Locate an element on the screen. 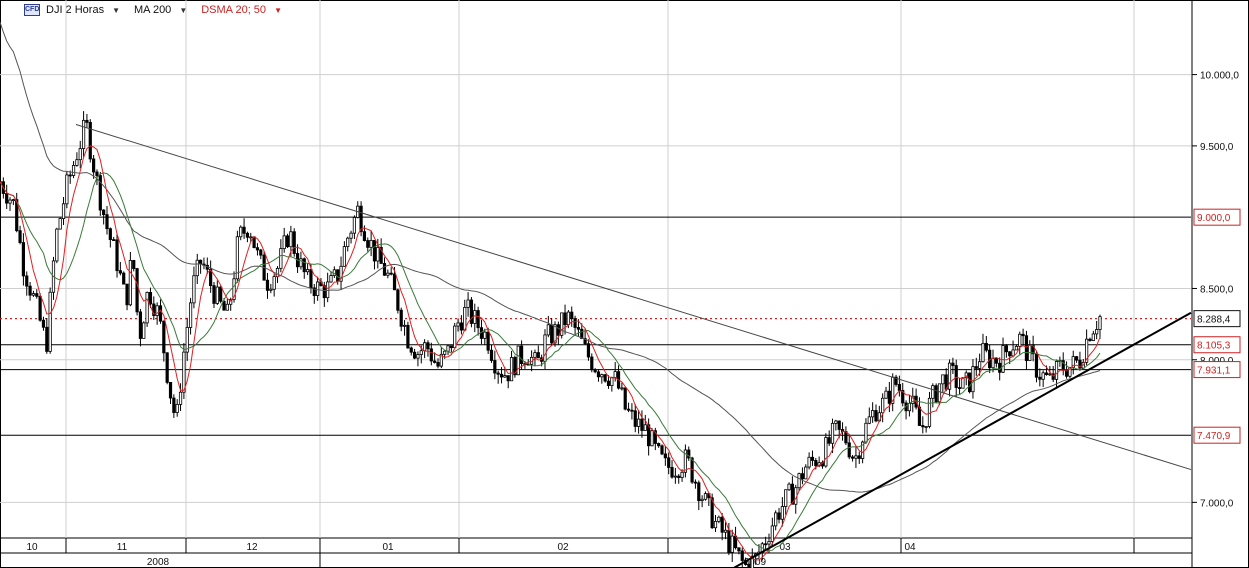 The width and height of the screenshot is (1249, 568). level-price-label: 8.105,3 is located at coordinates (1214, 346).